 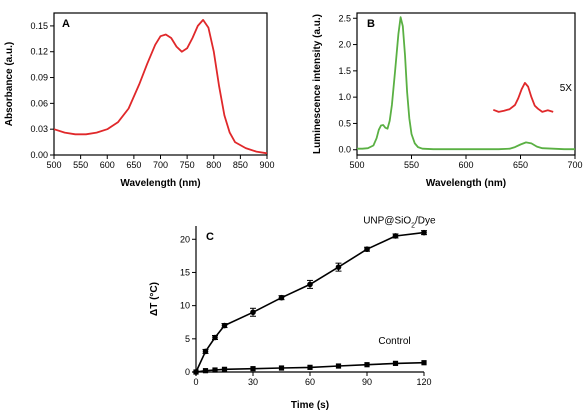 I want to click on x-tick-label: 800, so click(x=213, y=165).